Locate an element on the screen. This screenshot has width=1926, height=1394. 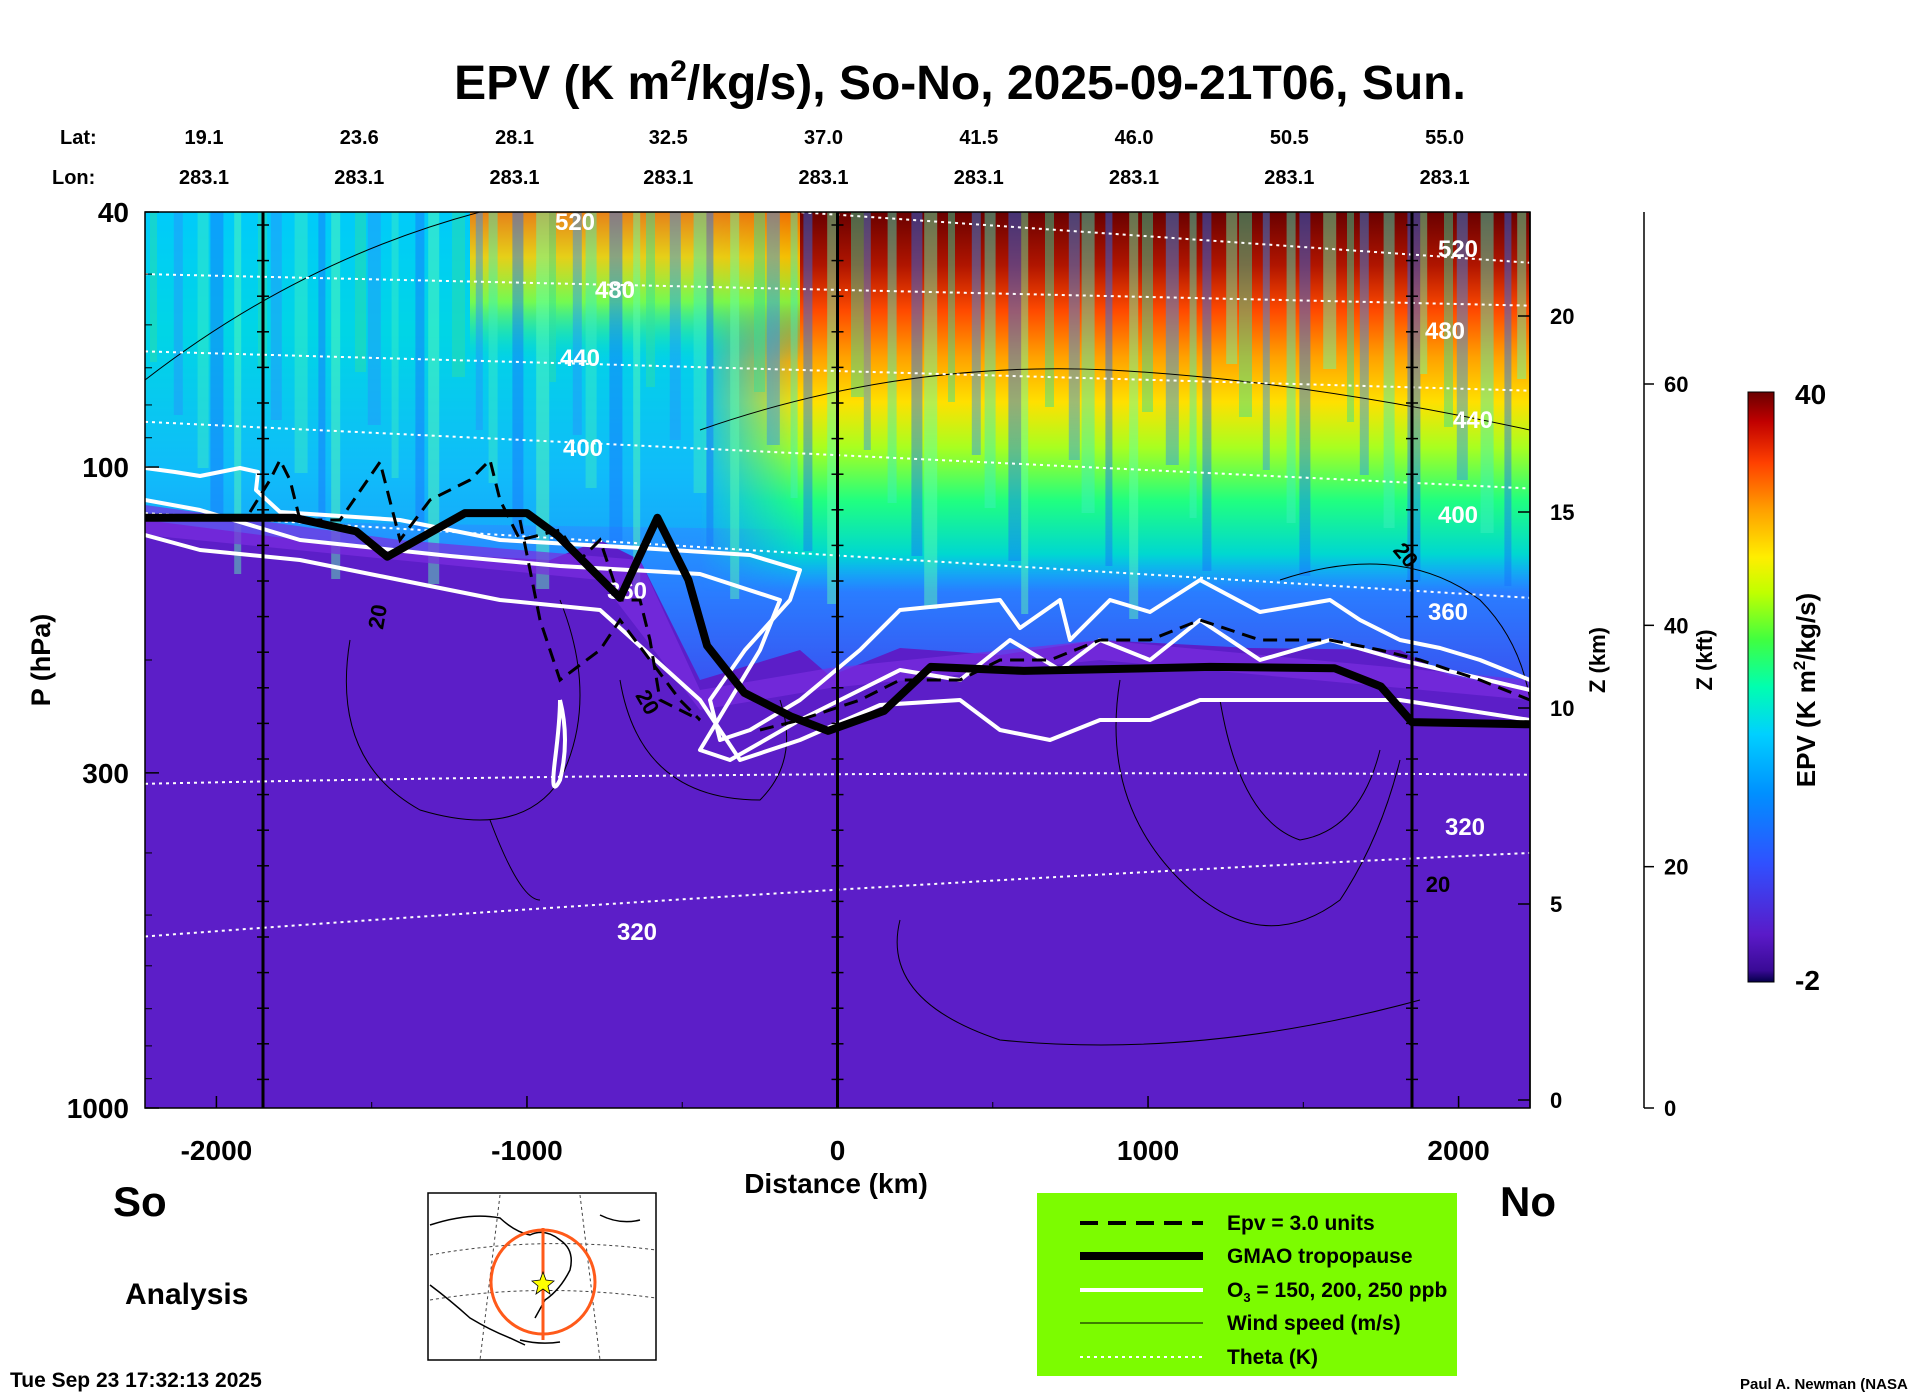
z-km-tick-label-3: 15 is located at coordinates (1562, 512).